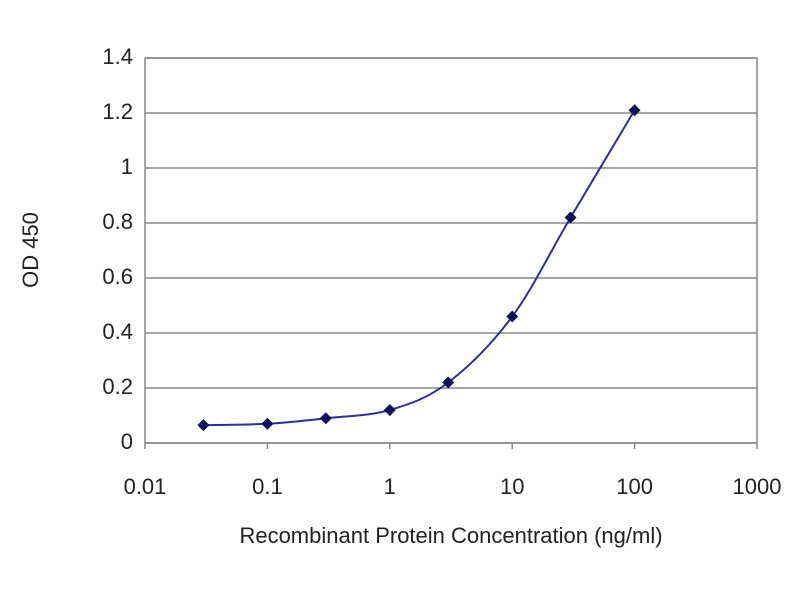  Describe the element at coordinates (267, 486) in the screenshot. I see `x-tick-label: 0.1` at that location.